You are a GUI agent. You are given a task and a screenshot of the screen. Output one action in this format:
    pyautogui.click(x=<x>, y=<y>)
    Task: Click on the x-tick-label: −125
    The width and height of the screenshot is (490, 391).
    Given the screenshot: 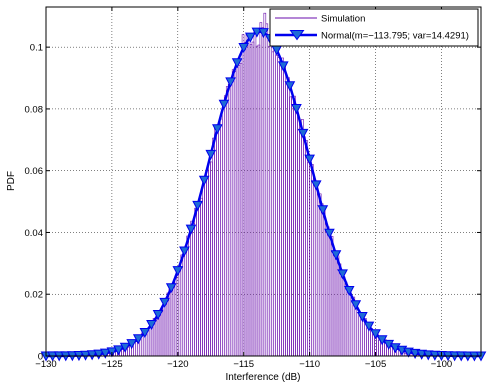 What is the action you would take?
    pyautogui.click(x=111, y=364)
    